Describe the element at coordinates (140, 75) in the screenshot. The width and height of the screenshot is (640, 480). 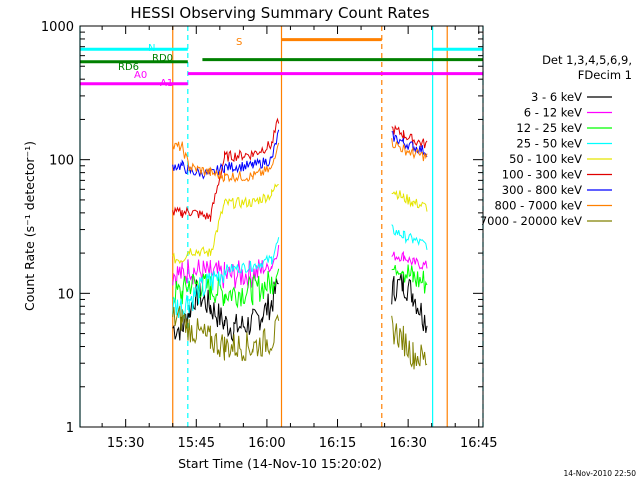
I see `flag-label-a0: A0` at that location.